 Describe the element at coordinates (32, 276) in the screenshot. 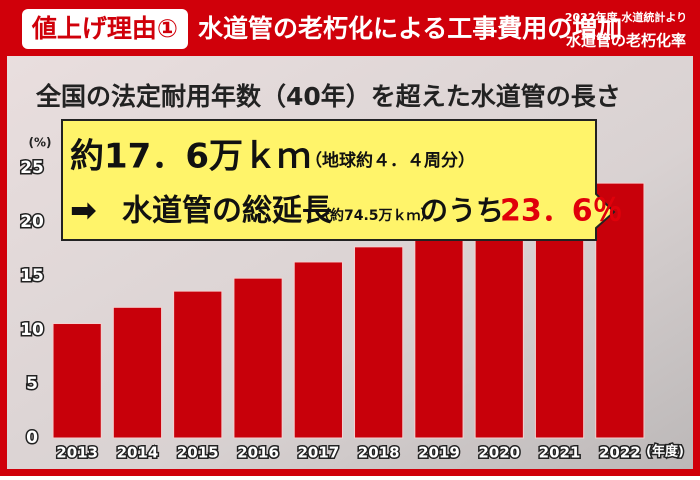

I see `y-tick-label: 15` at that location.